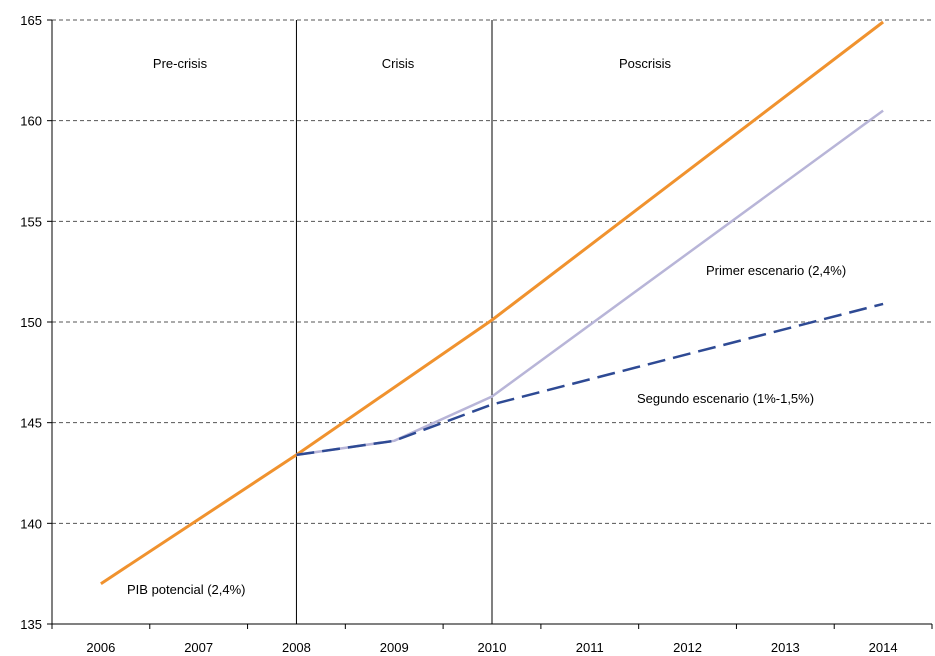 The height and width of the screenshot is (656, 935). What do you see at coordinates (645, 63) in the screenshot?
I see `period-label-poscrisis: Poscrisis` at bounding box center [645, 63].